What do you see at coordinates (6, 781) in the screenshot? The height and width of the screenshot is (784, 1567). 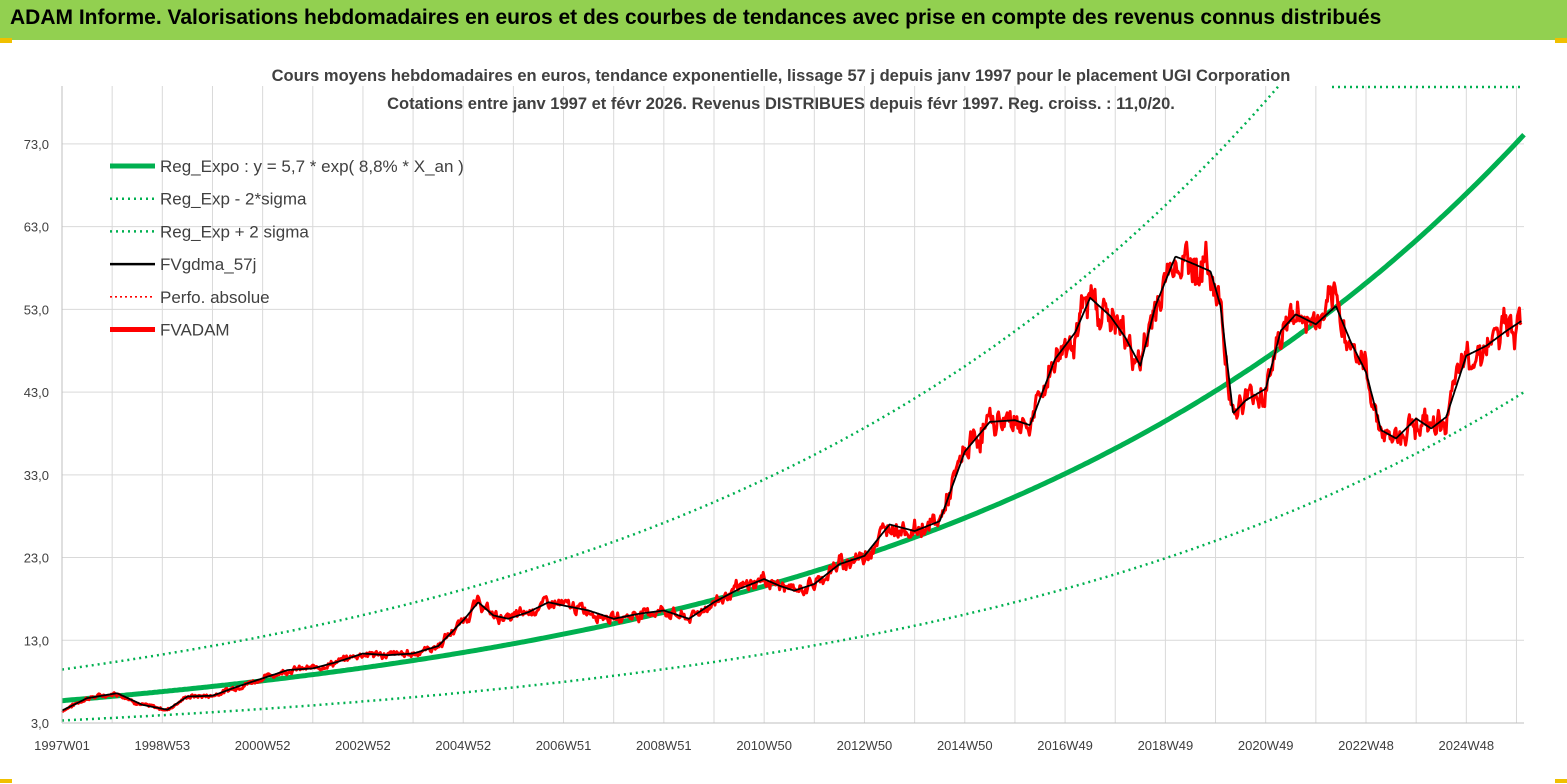 I see `corner-accent-bottom-left` at bounding box center [6, 781].